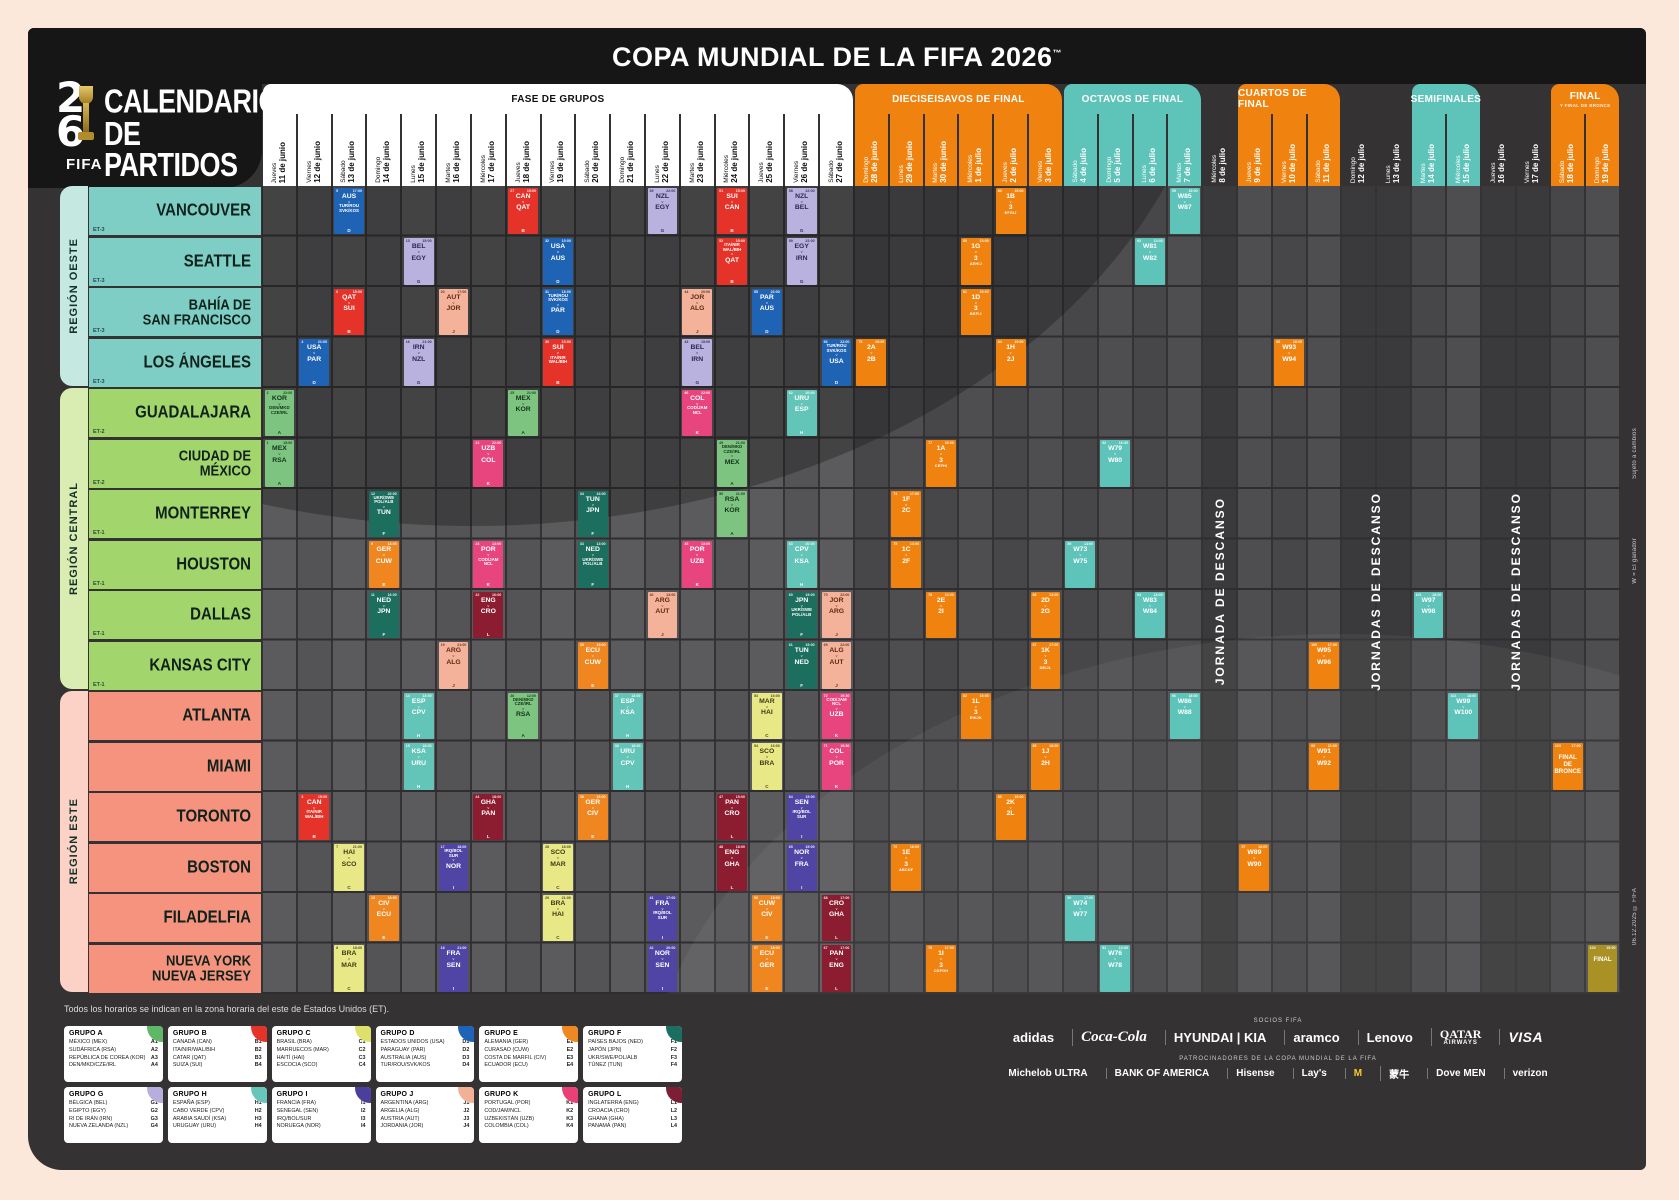 The height and width of the screenshot is (1200, 1679). I want to click on date: 19 de julio, so click(1605, 163).